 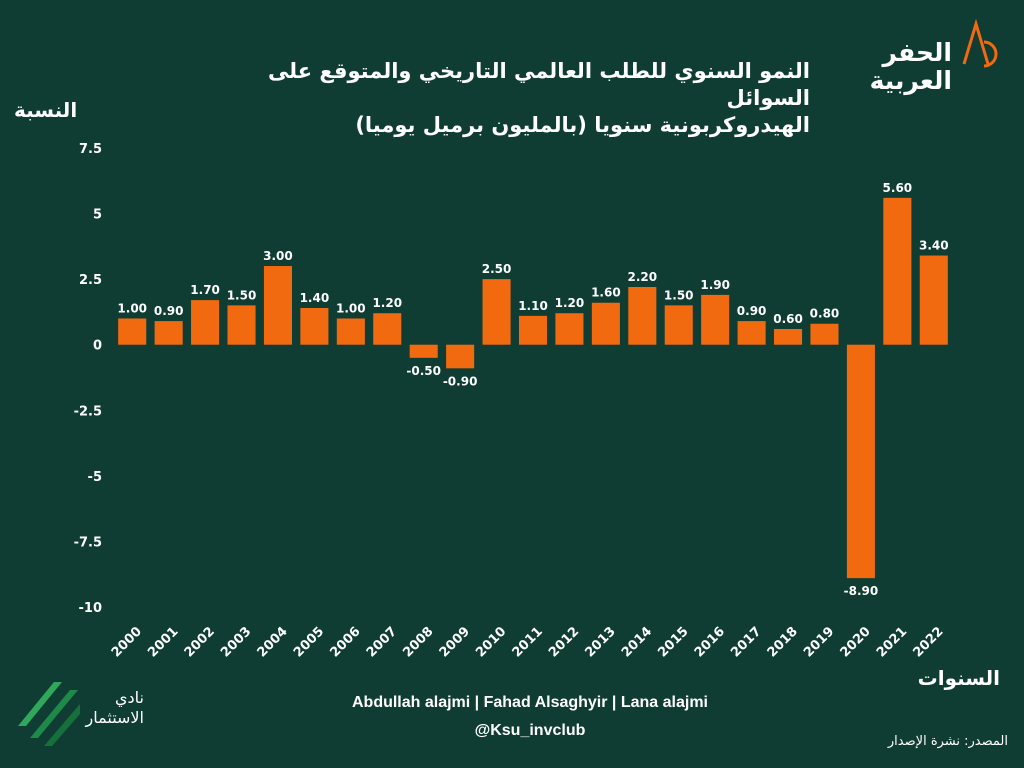 I want to click on x-tick-2011: 2011, so click(x=528, y=642).